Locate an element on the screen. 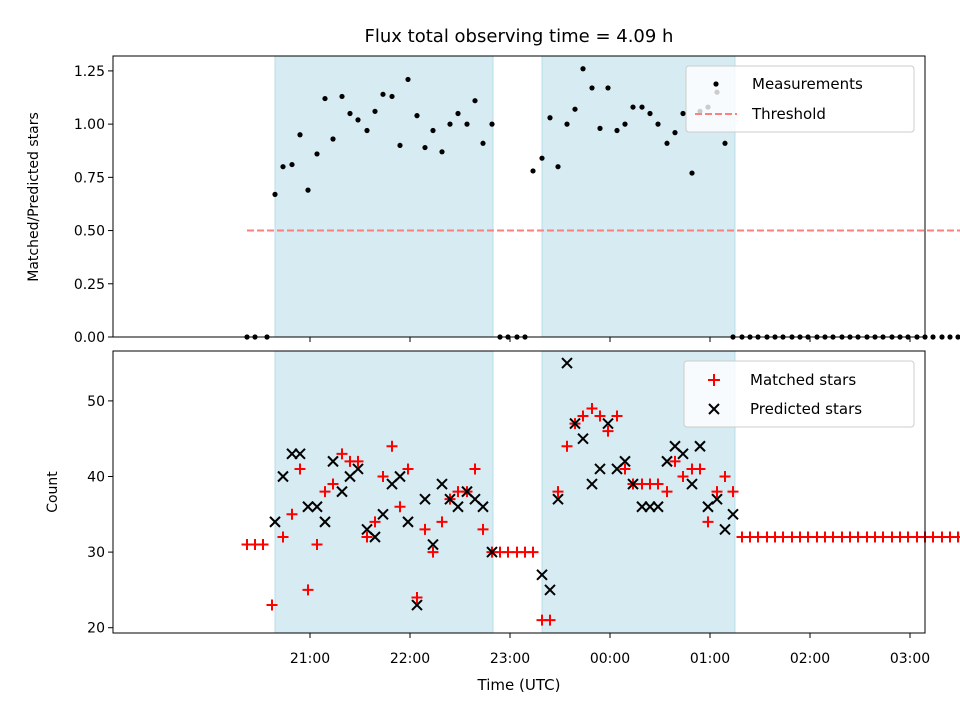 This screenshot has height=720, width=960. y-tick-label: 20 is located at coordinates (96, 629).